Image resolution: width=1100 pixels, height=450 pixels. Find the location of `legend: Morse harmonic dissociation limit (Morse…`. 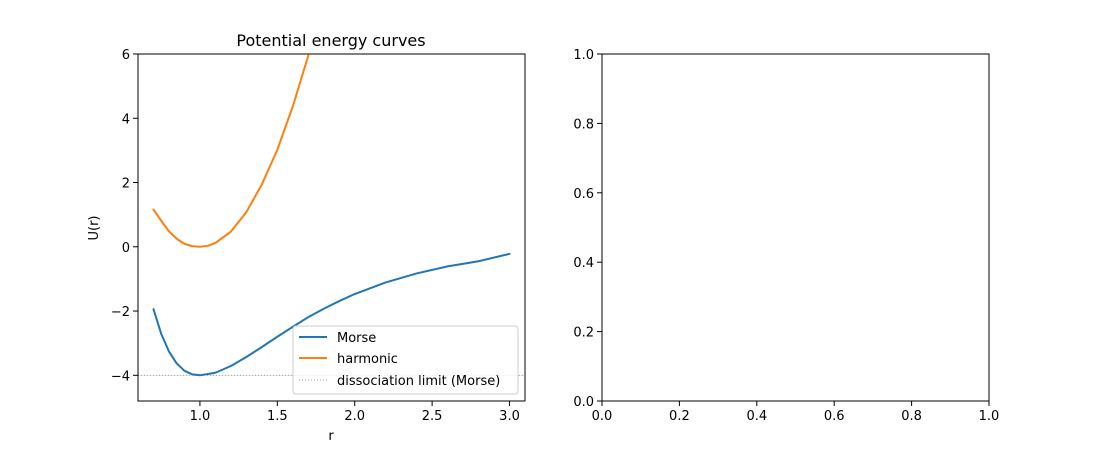

legend: Morse harmonic dissociation limit (Morse… is located at coordinates (405, 360).